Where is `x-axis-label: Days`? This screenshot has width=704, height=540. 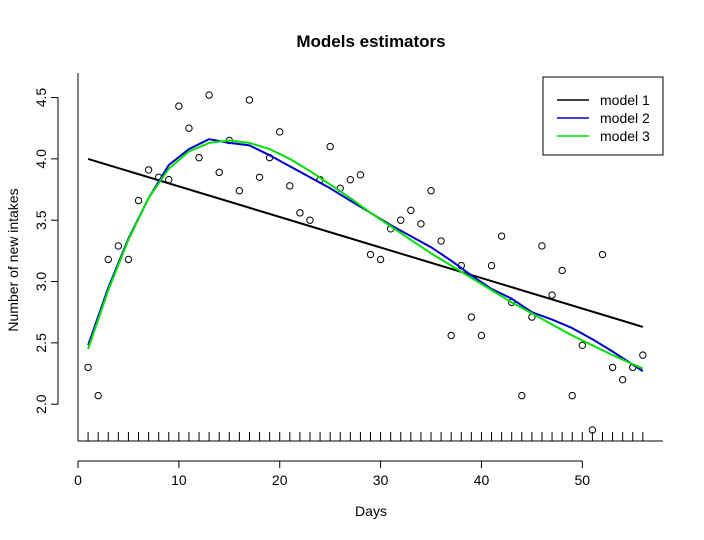 x-axis-label: Days is located at coordinates (371, 511).